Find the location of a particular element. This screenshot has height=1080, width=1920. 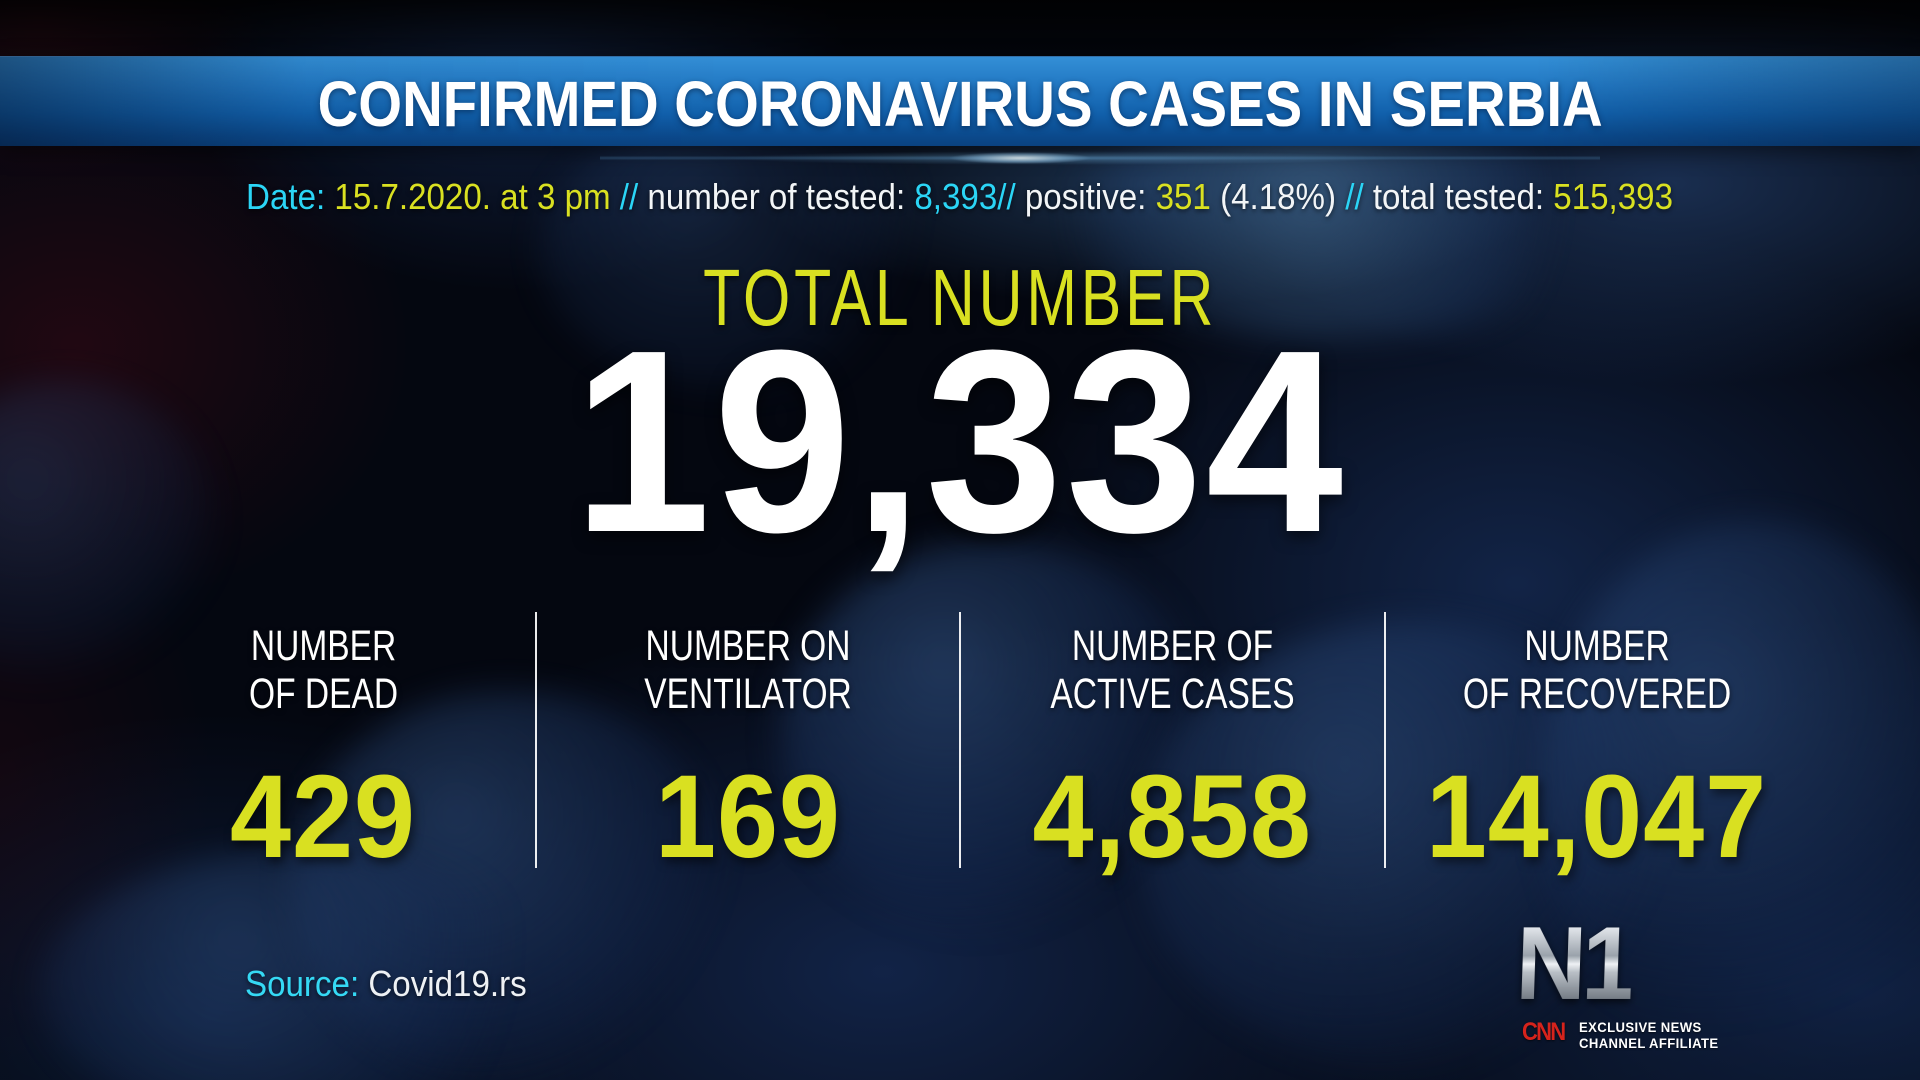

stat-label-line: OF DEAD is located at coordinates (323, 694).